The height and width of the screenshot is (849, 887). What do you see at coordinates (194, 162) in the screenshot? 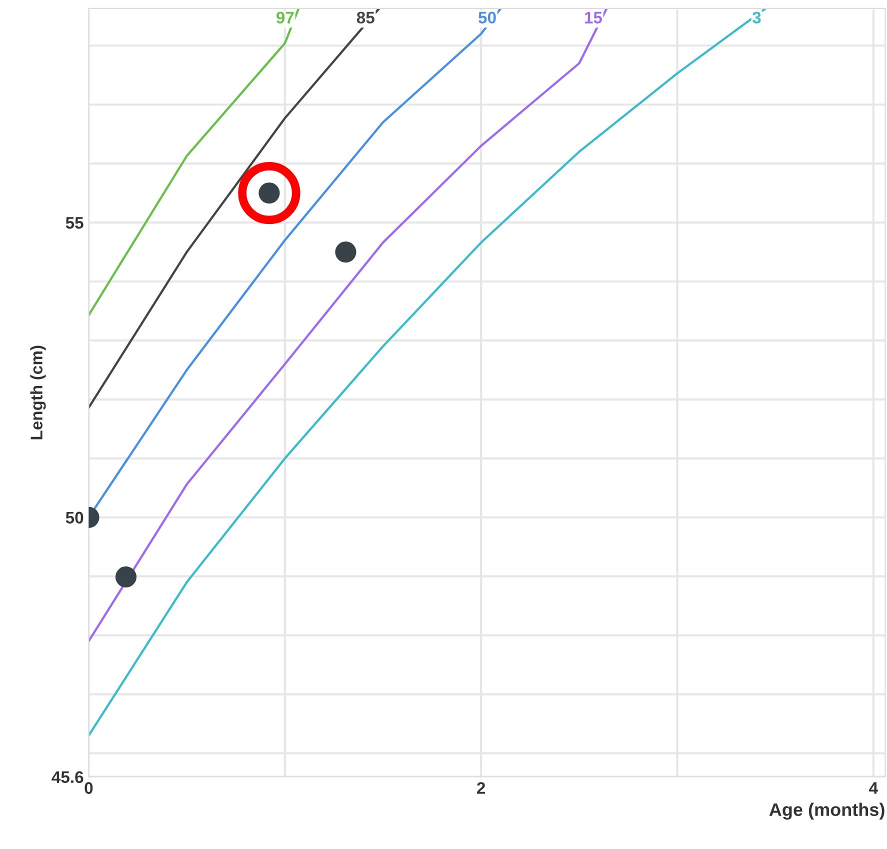
I see `line-series` at bounding box center [194, 162].